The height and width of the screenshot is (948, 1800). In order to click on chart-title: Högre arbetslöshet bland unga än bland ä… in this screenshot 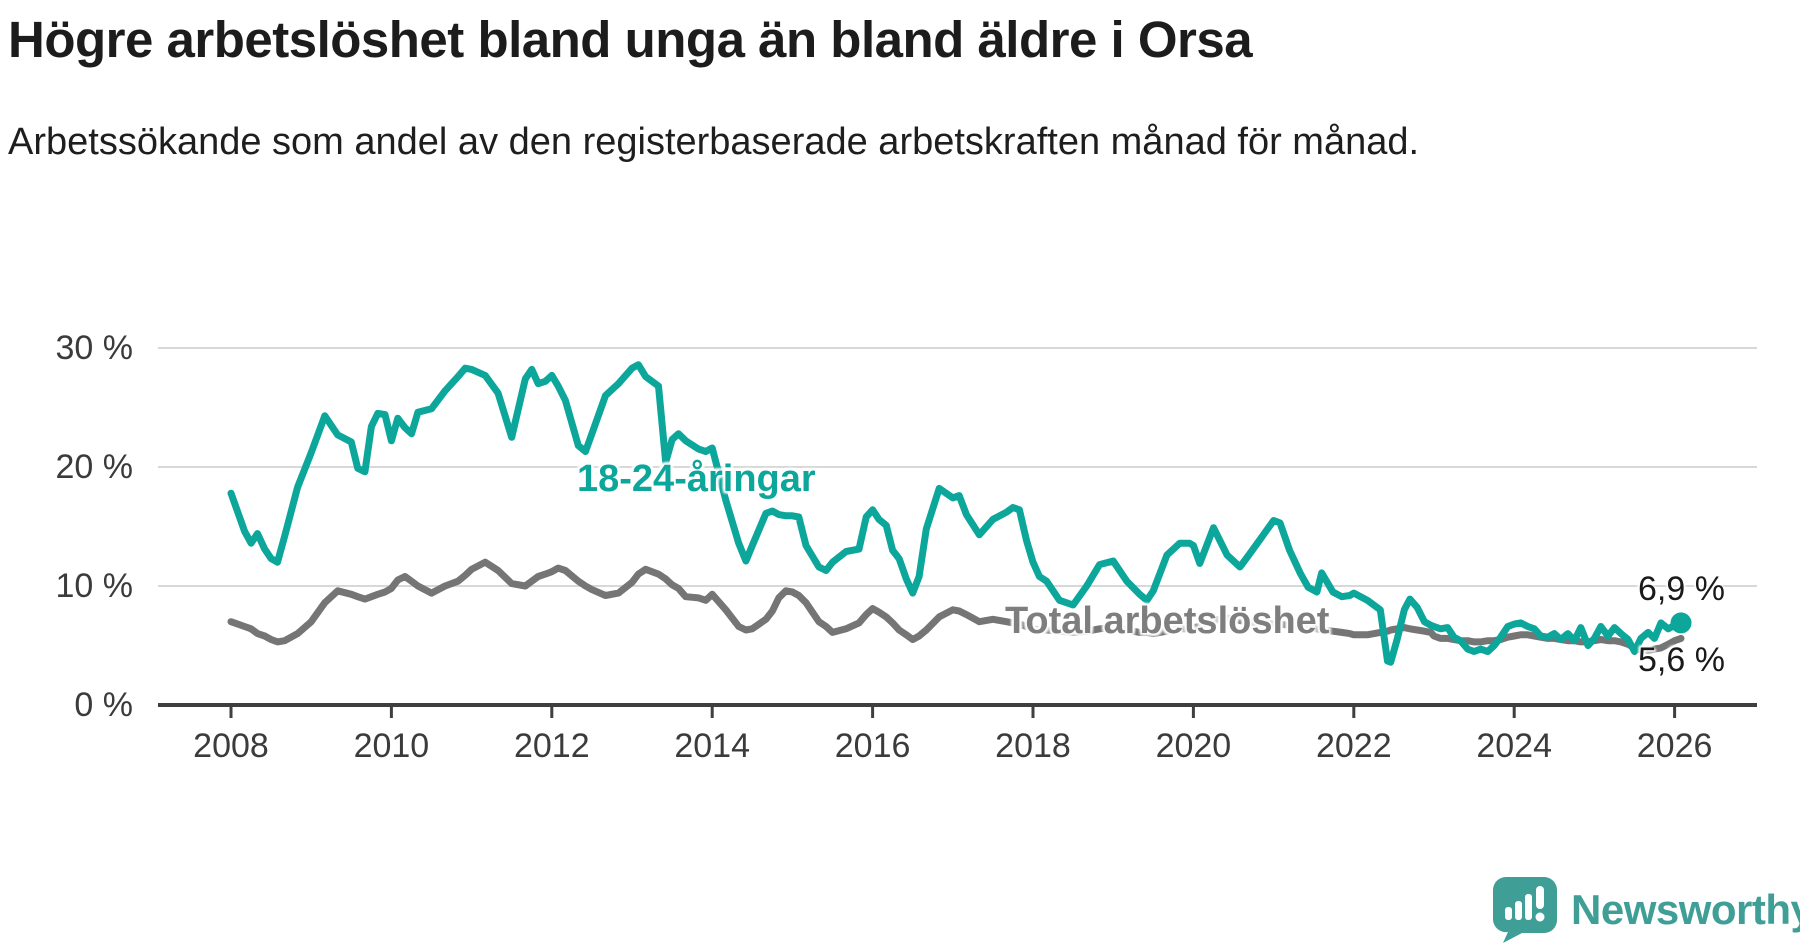, I will do `click(630, 39)`.